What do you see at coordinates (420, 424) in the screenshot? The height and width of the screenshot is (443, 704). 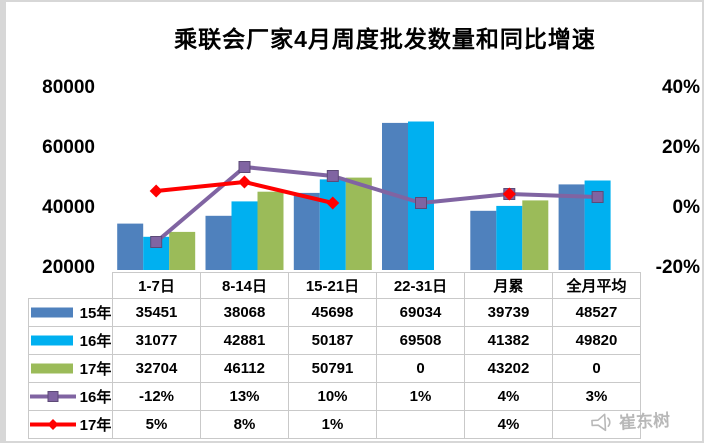 I see `table-cell` at bounding box center [420, 424].